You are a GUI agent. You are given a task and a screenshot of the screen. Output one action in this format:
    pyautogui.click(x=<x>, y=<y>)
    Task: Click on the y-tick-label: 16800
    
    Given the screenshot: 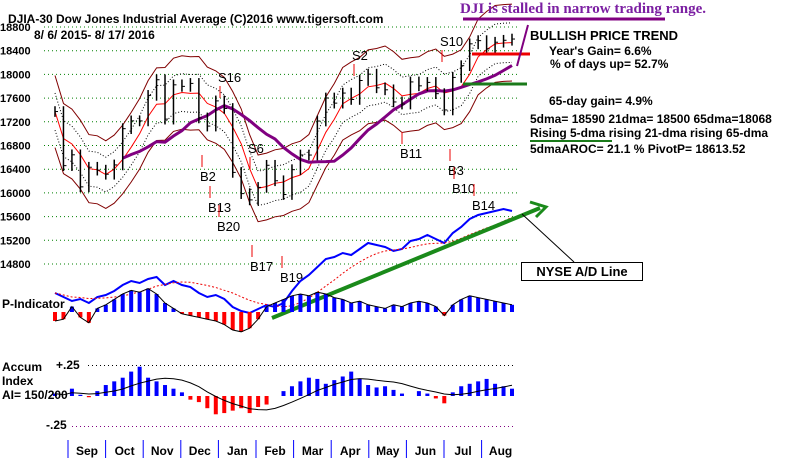 What is the action you would take?
    pyautogui.click(x=15, y=147)
    